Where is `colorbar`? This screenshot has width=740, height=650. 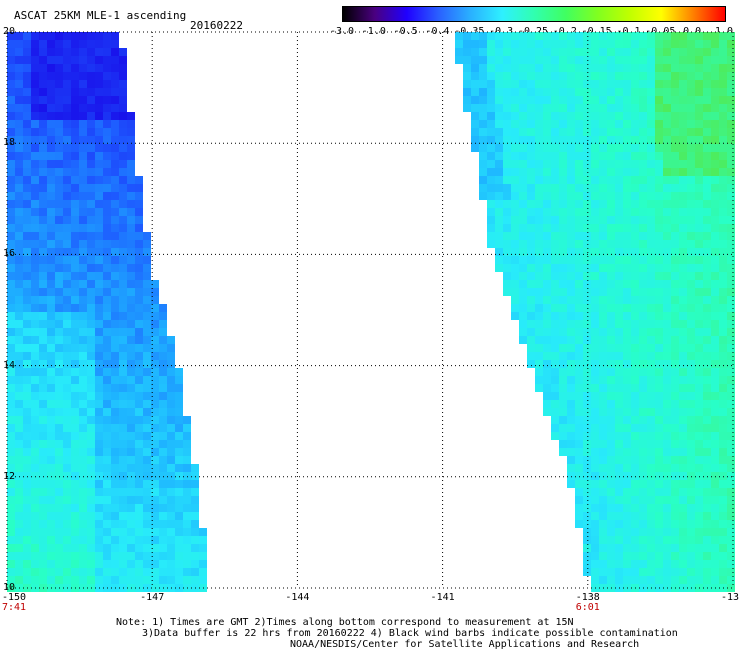 colorbar is located at coordinates (534, 14).